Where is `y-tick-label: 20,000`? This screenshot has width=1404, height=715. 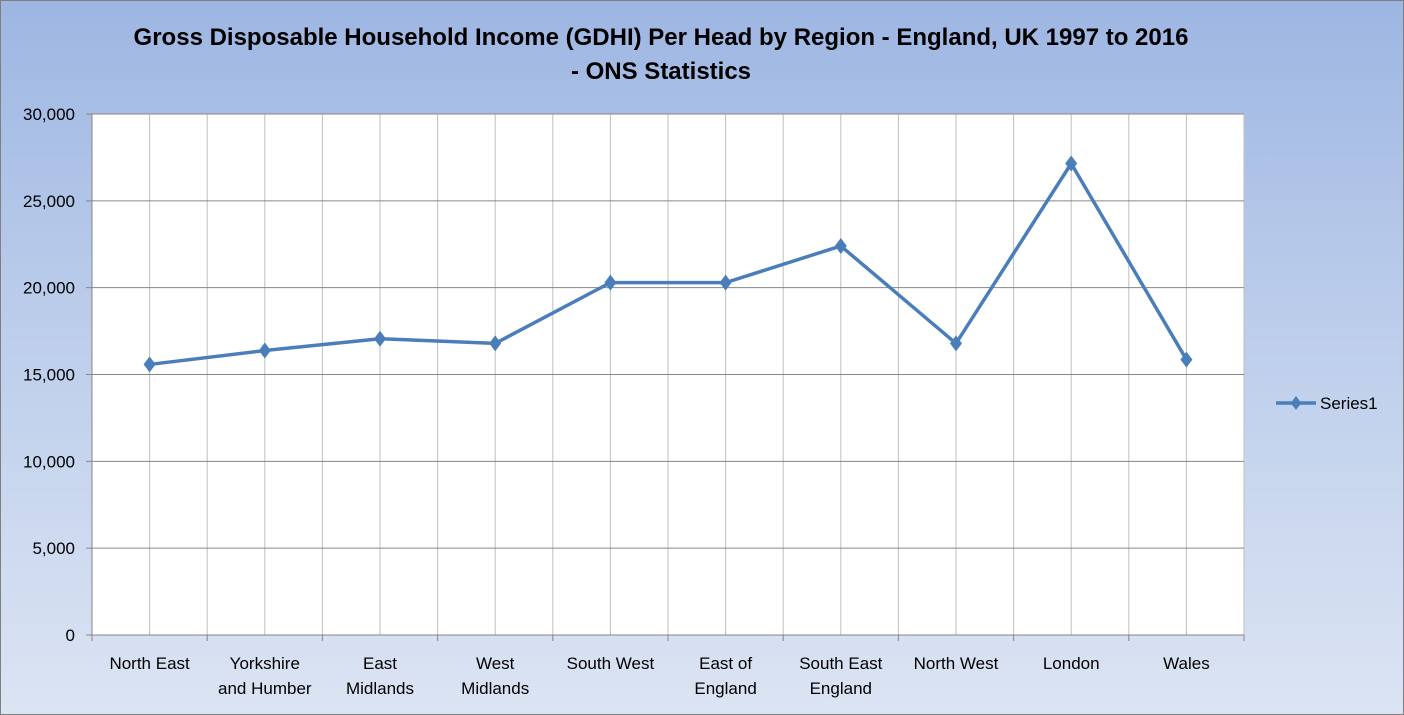 y-tick-label: 20,000 is located at coordinates (49, 288).